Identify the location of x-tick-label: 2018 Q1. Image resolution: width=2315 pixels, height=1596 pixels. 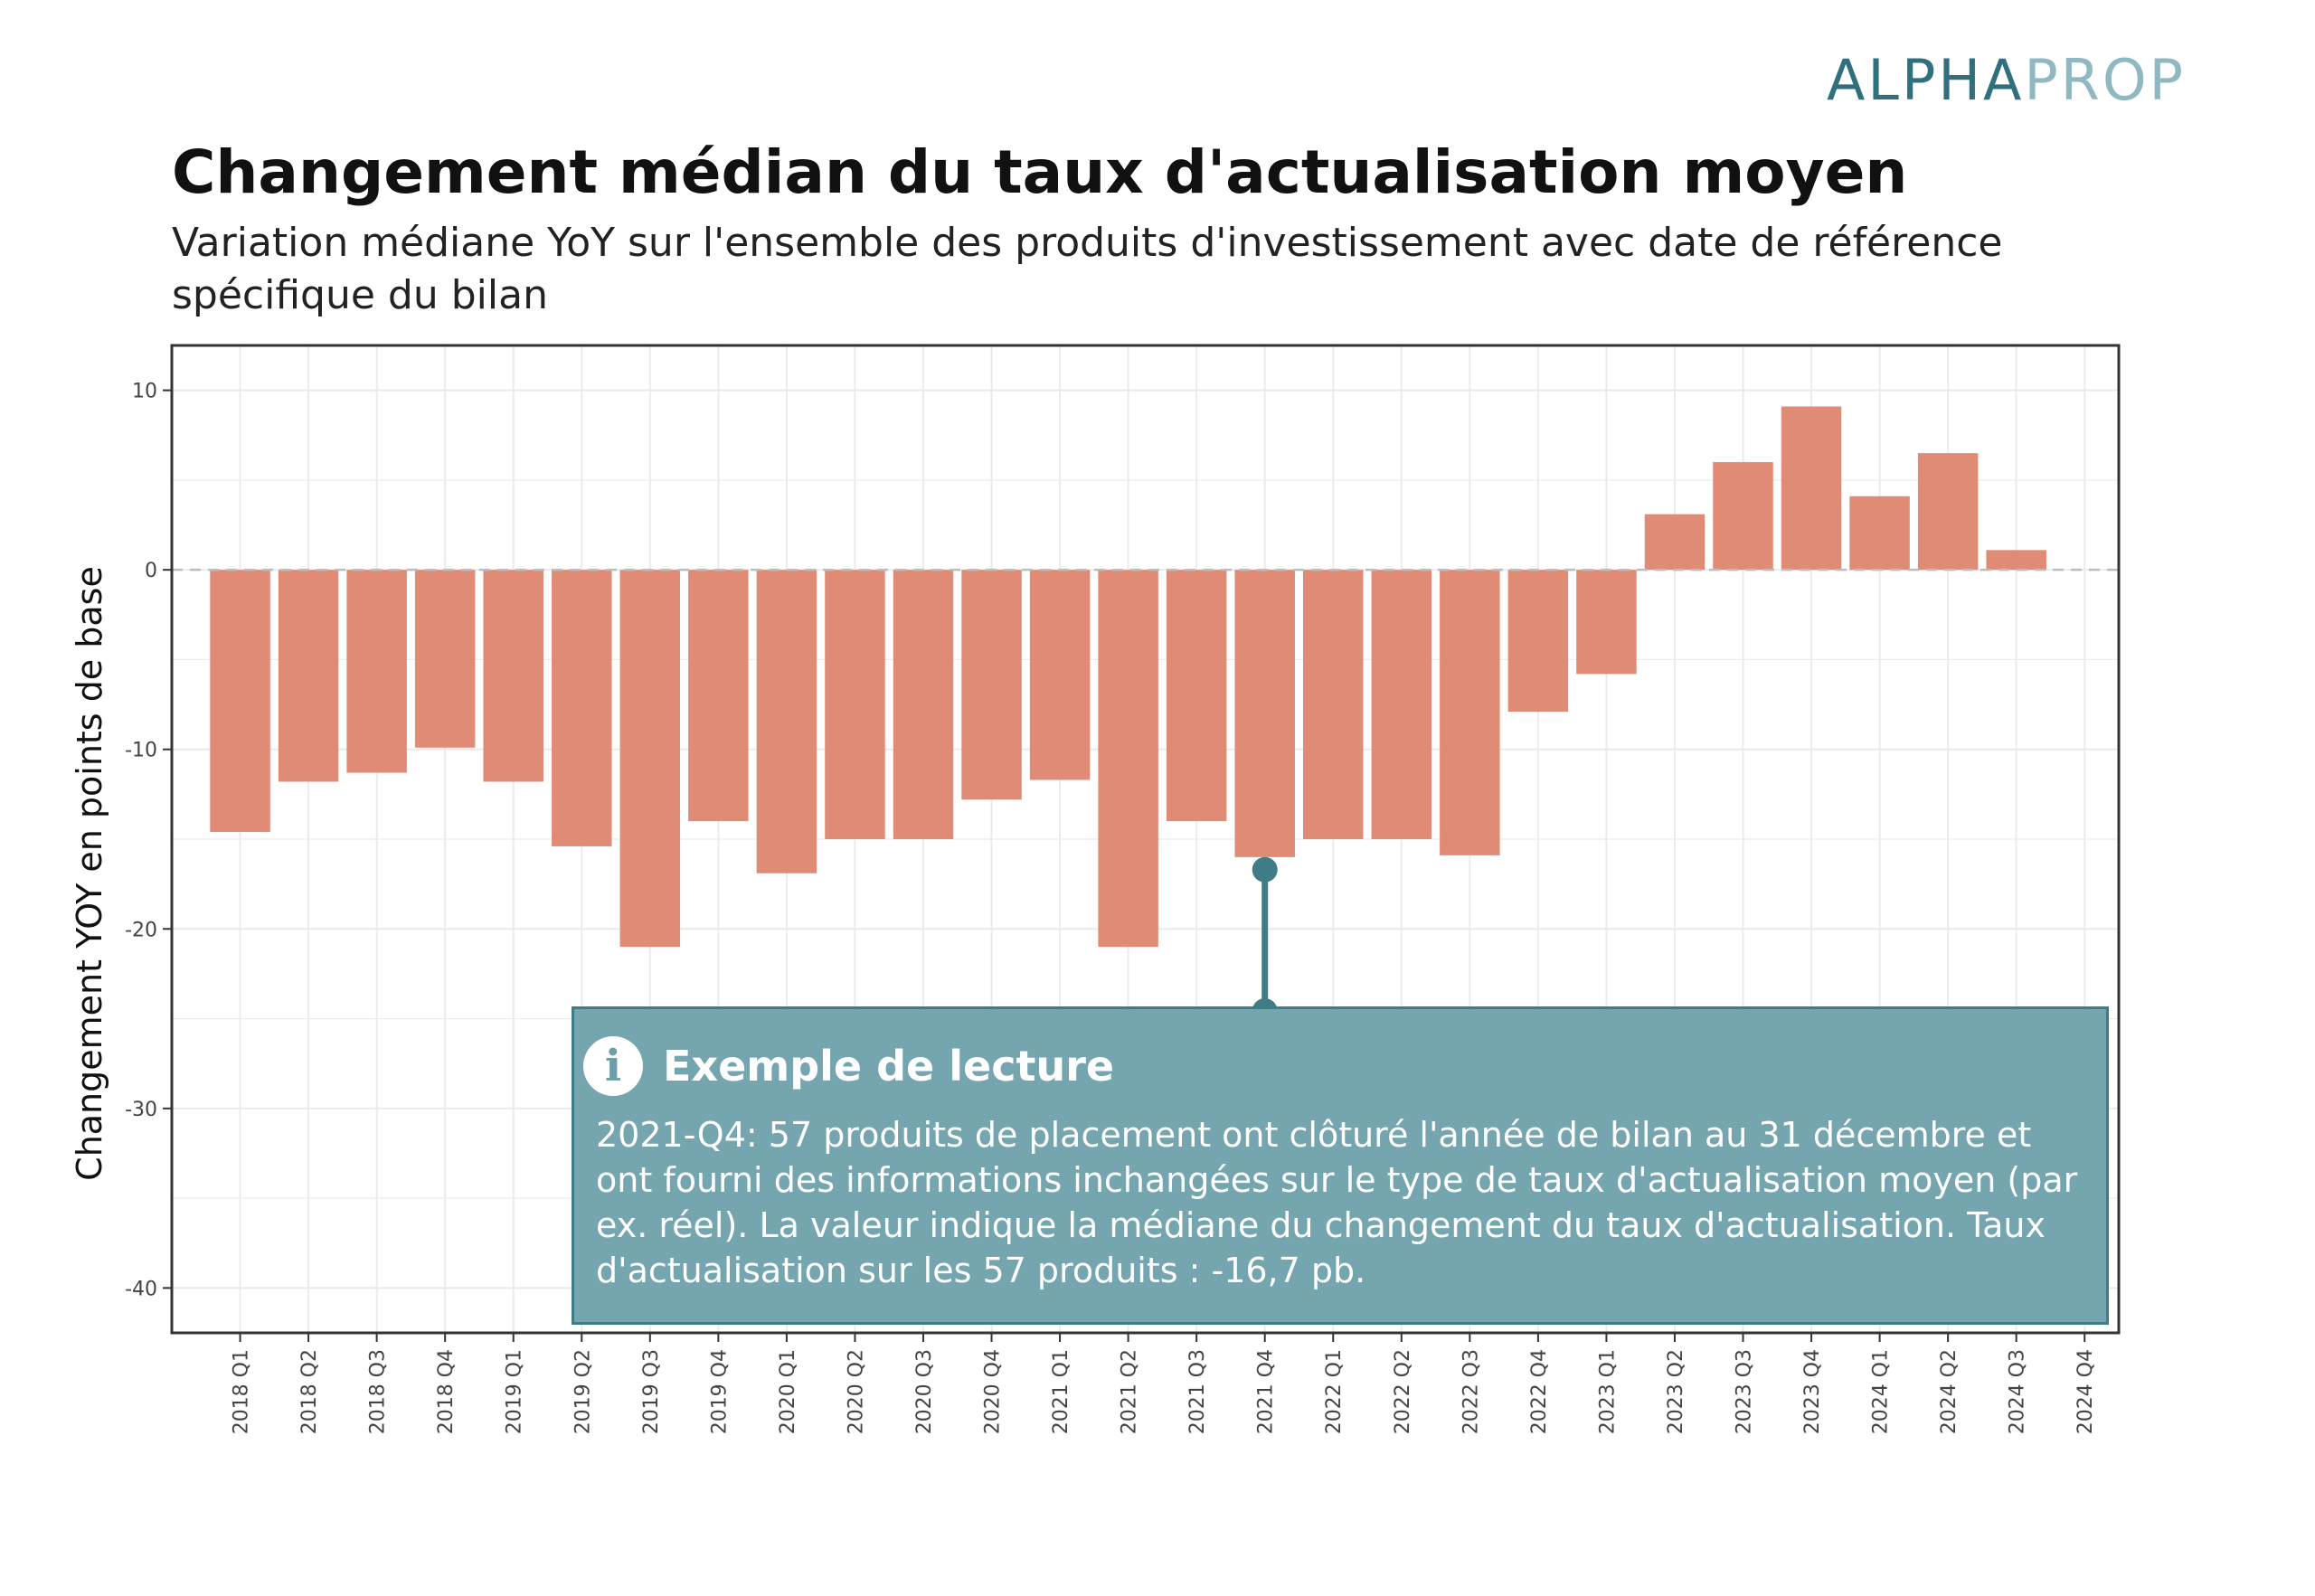
(242, 1392).